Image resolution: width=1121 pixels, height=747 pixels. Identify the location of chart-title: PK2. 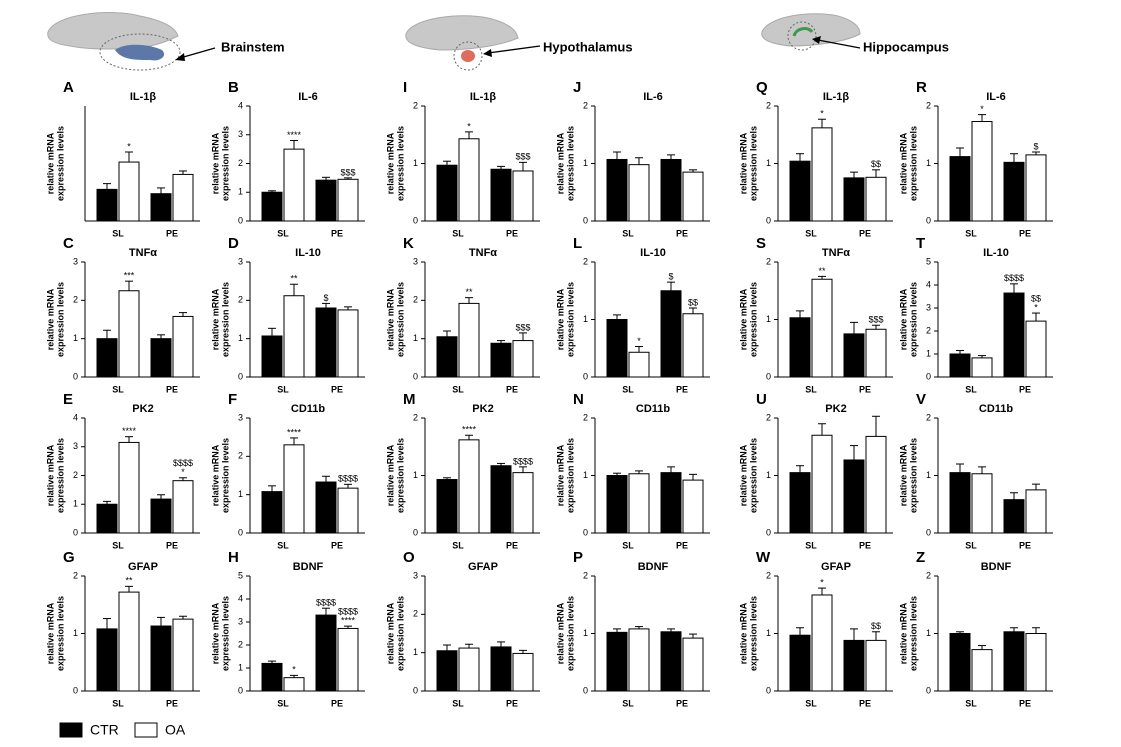
(482, 409).